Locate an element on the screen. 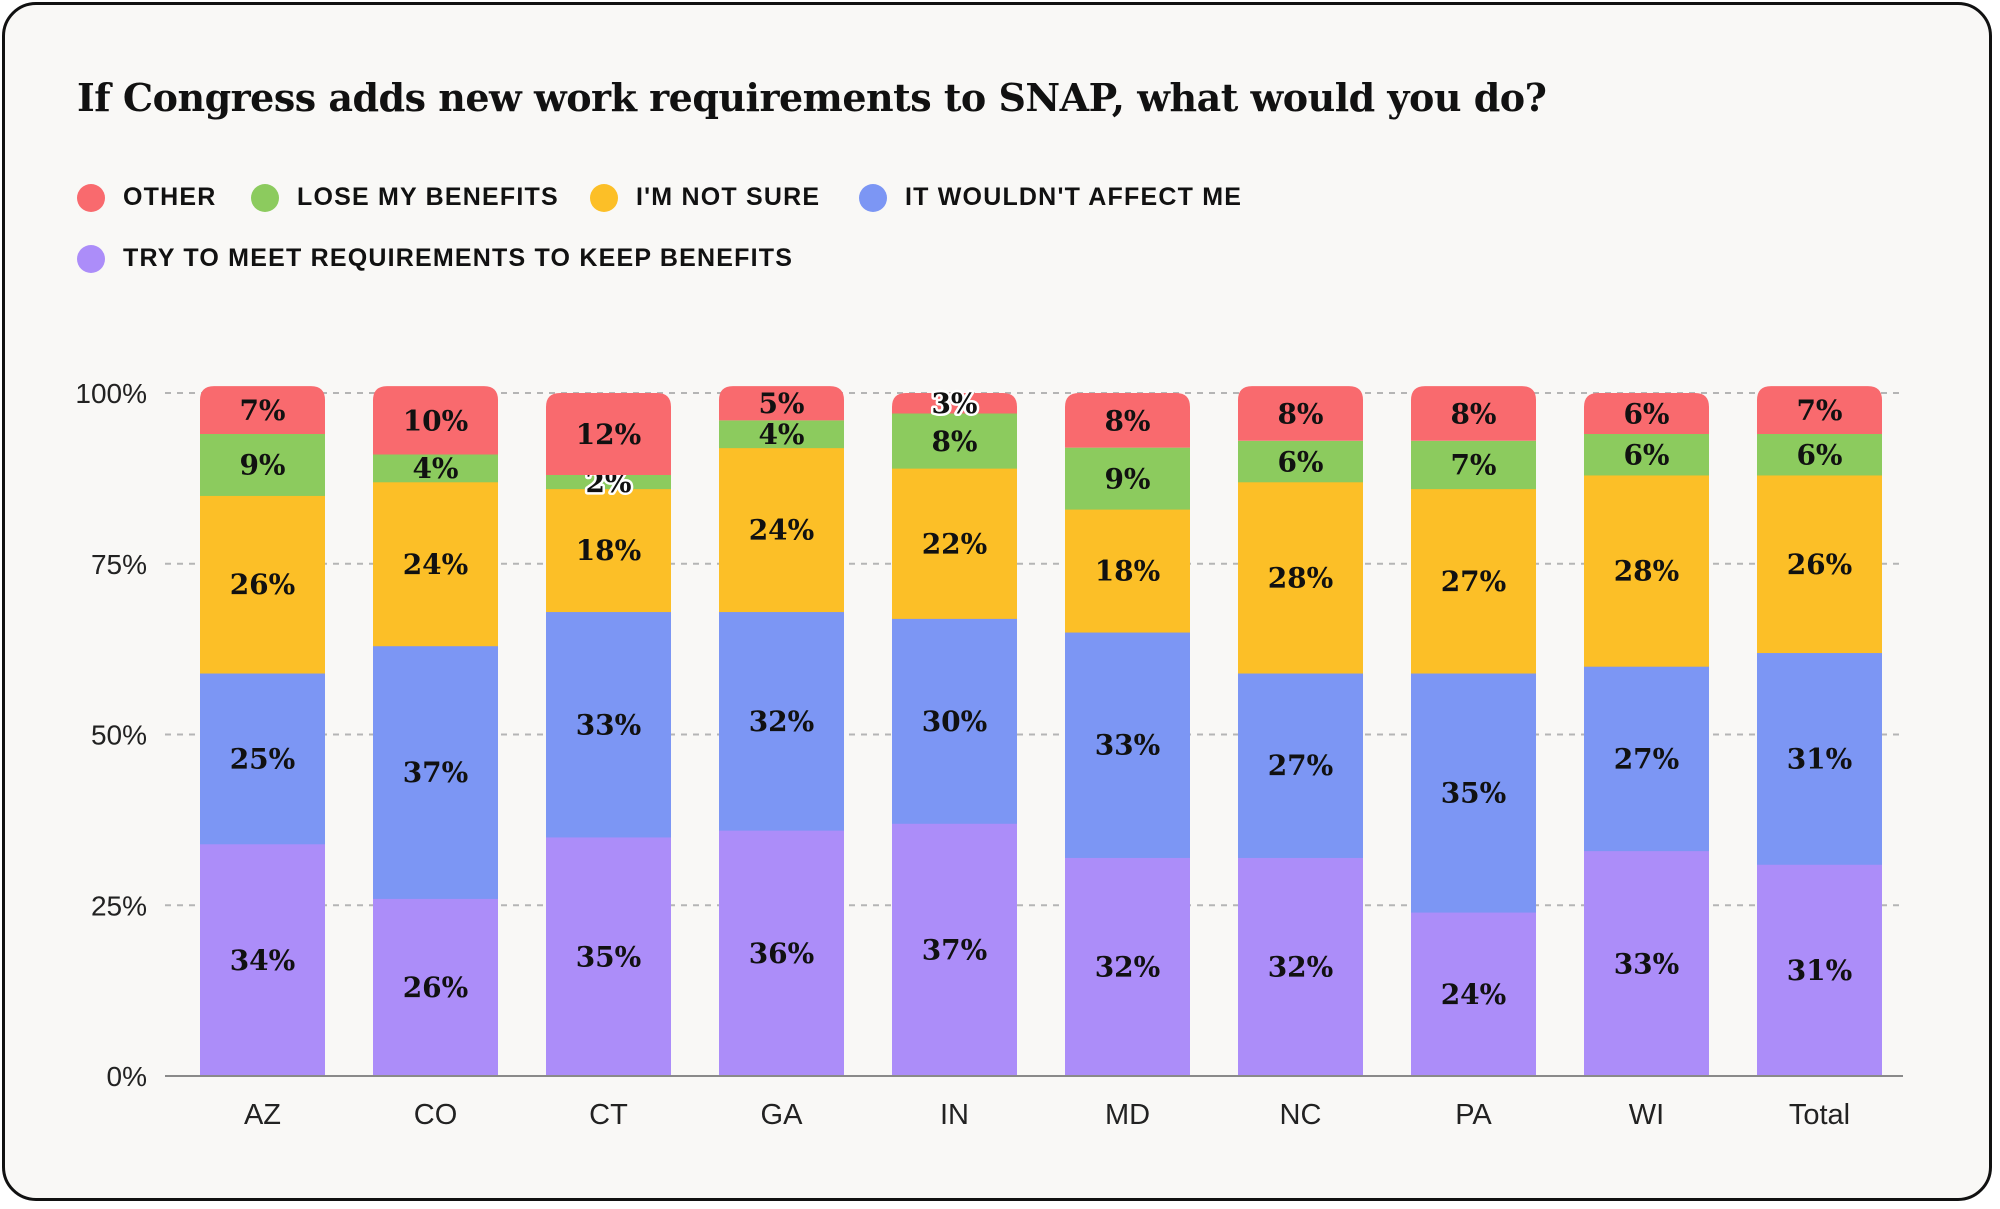  data-label-other-md: 8% is located at coordinates (1127, 420).